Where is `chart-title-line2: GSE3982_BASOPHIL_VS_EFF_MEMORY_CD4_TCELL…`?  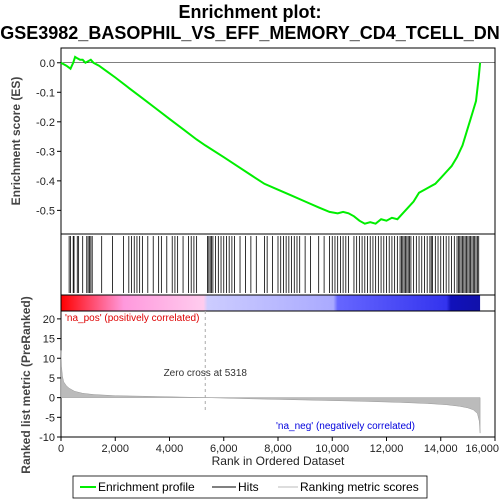 chart-title-line2: GSE3982_BASOPHIL_VS_EFF_MEMORY_CD4_TCELL… is located at coordinates (249, 33).